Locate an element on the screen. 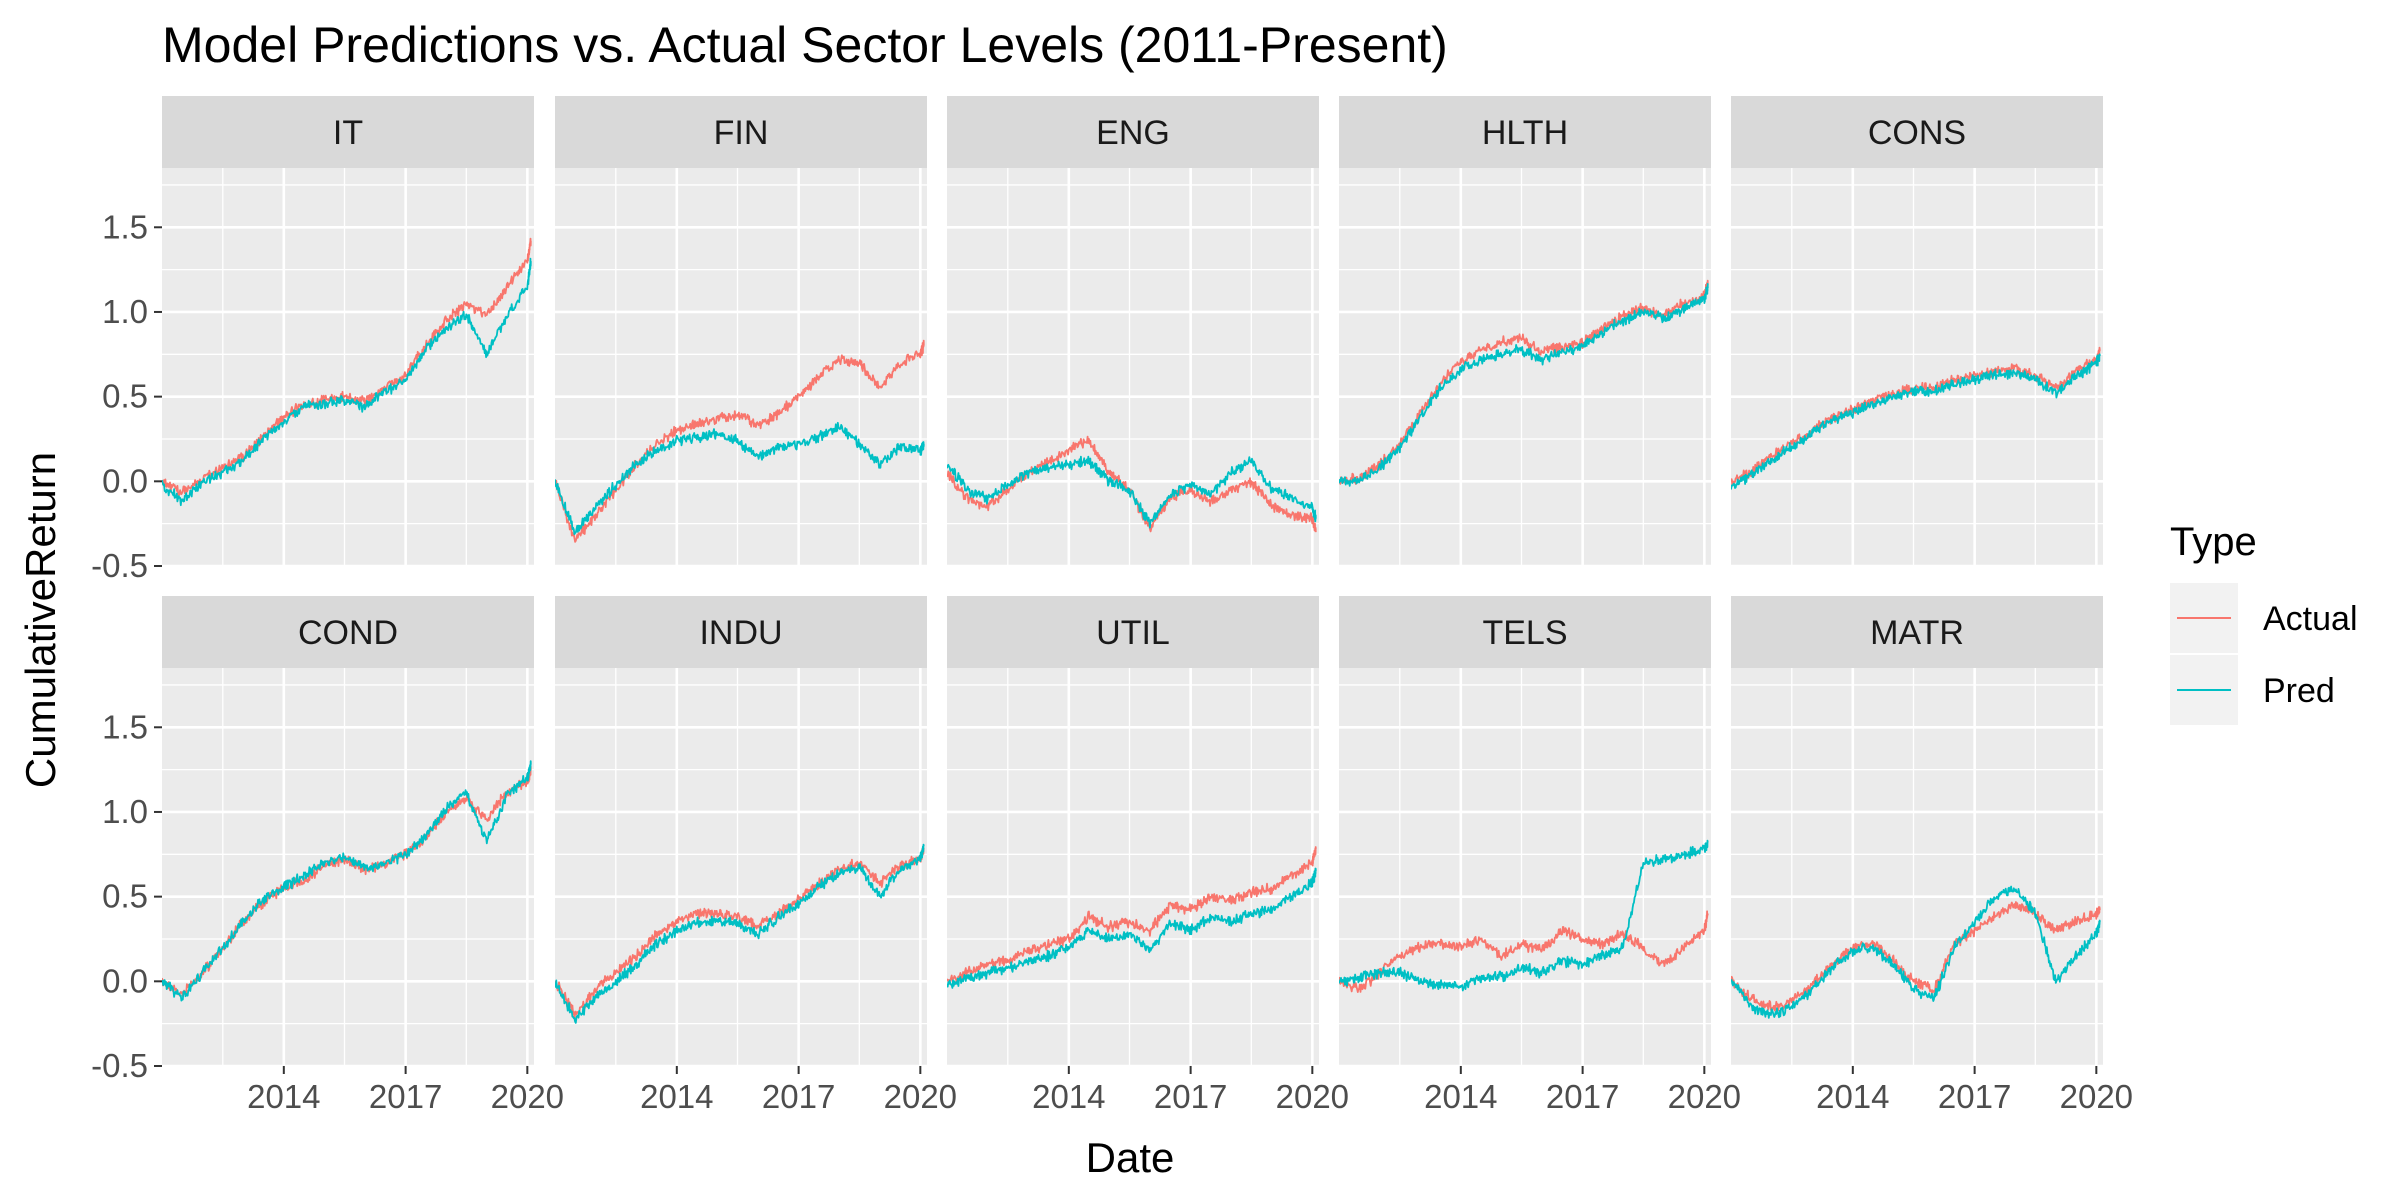 The image size is (2400, 1200). facet-panel-indu: INDU is located at coordinates (741, 831).